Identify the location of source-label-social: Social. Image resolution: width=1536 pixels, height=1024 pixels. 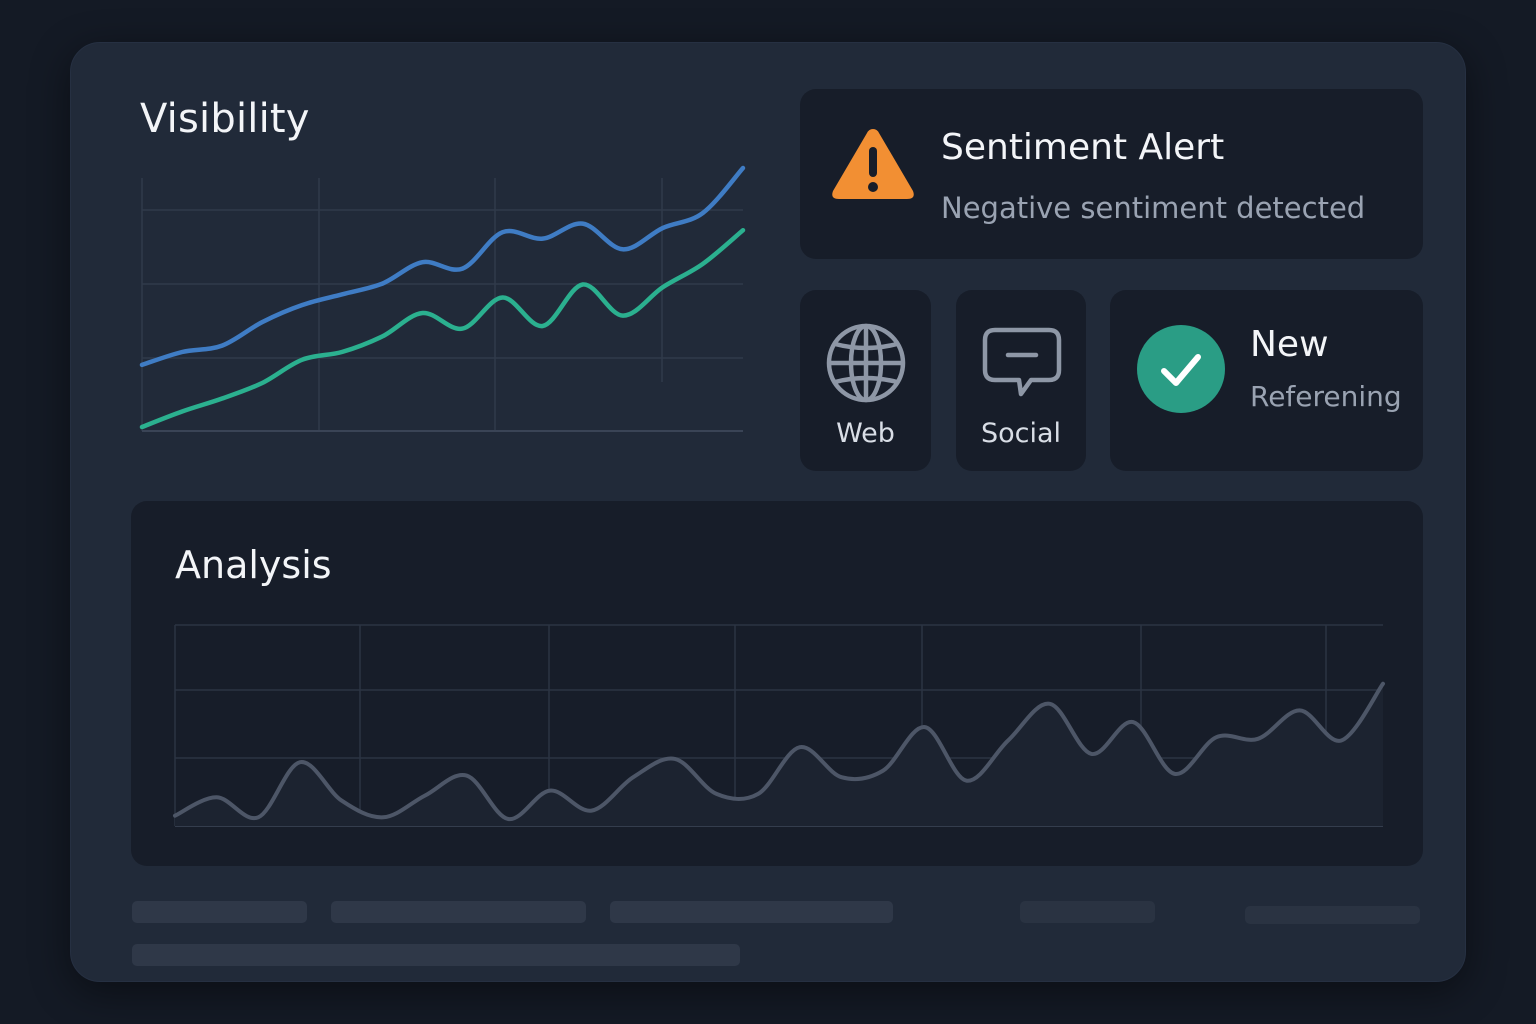
(1021, 433).